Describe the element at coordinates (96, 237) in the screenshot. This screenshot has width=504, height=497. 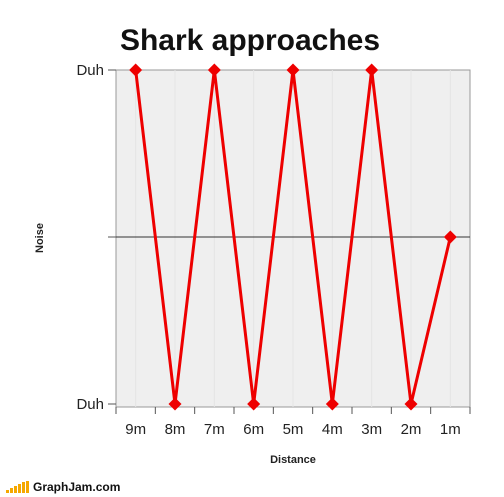
I see `y-axis-ticks: Duh Duh` at that location.